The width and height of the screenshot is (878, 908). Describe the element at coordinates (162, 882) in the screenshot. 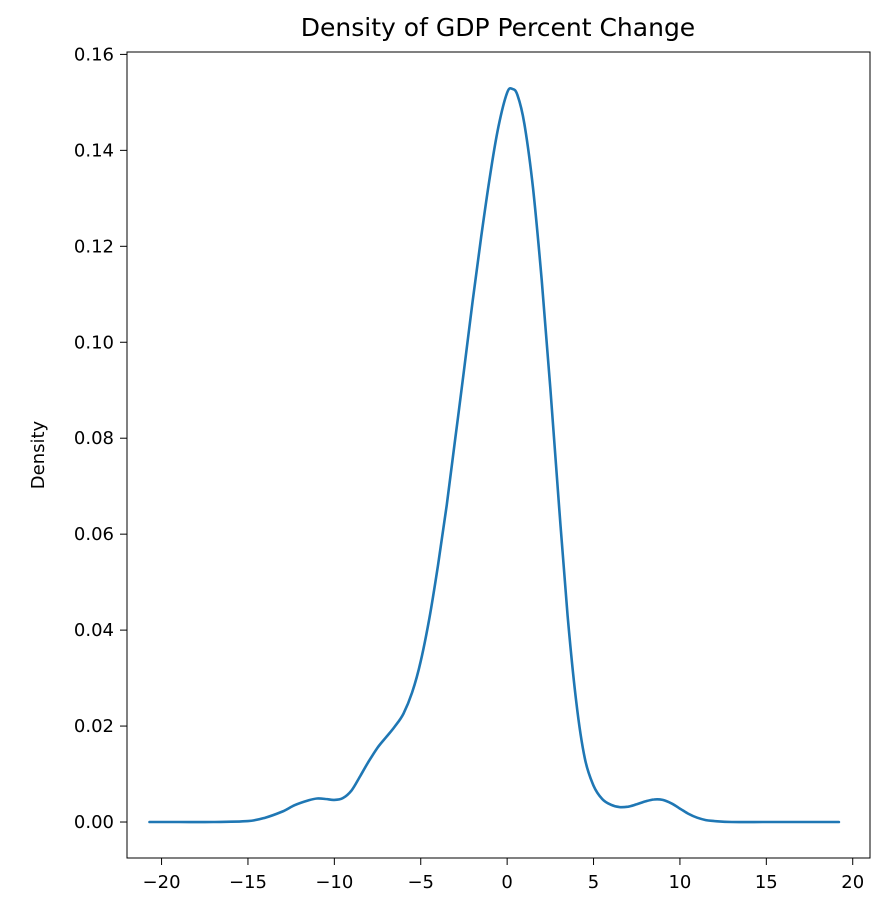

I see `x-tick-label: −20` at that location.